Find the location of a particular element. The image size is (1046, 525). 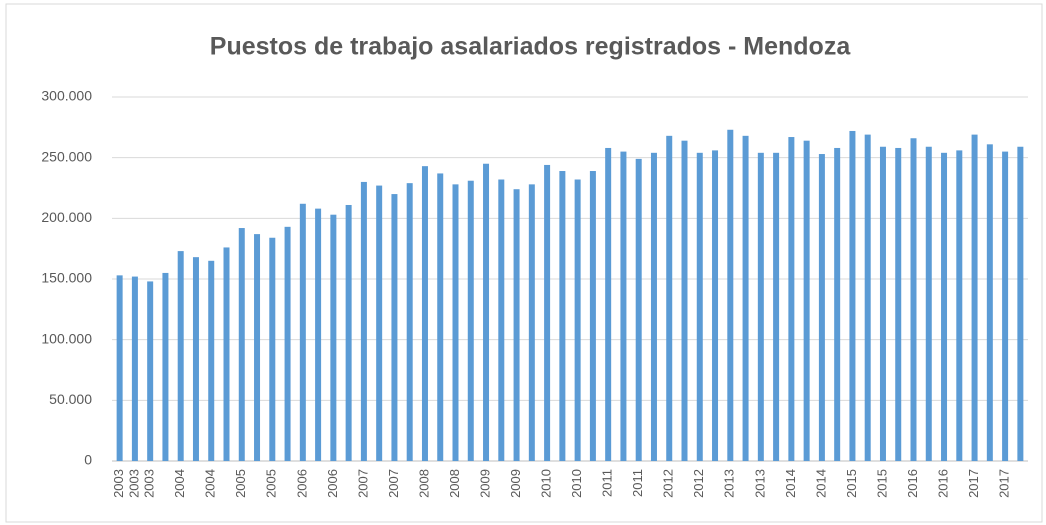

y-tick-label: 0 is located at coordinates (88, 460).